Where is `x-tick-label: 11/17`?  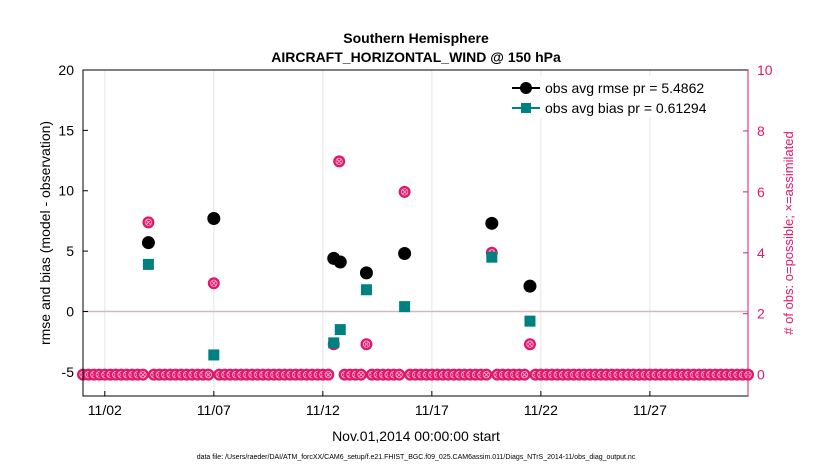
x-tick-label: 11/17 is located at coordinates (432, 410).